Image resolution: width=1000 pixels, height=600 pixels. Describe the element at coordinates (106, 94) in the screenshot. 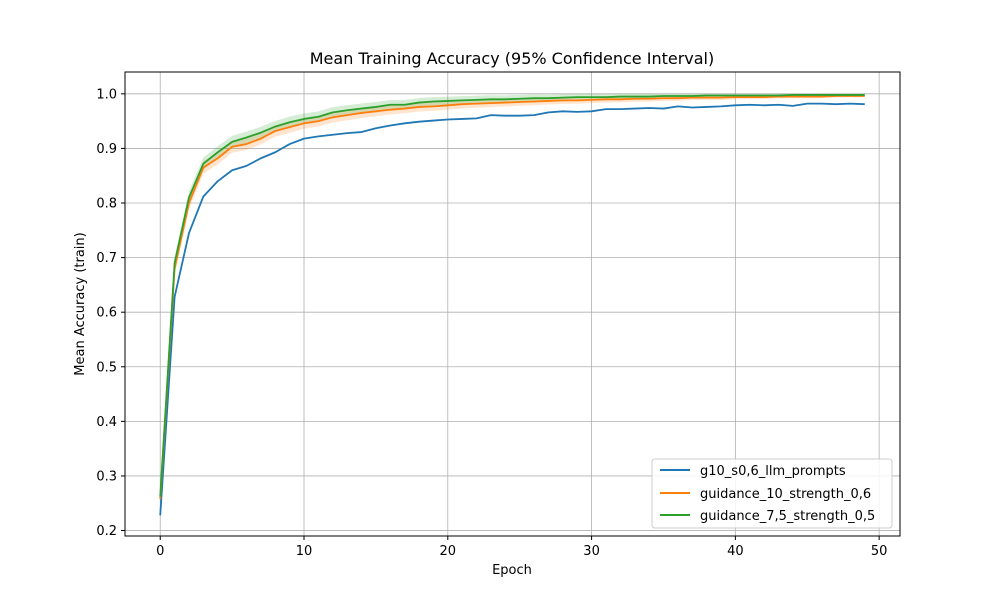

I see `y-tick-label: 1.0` at that location.